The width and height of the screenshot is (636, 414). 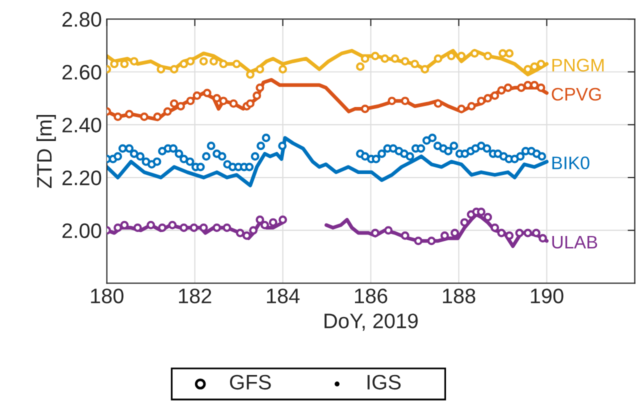 I want to click on y-tick-label: 2.40, so click(x=82, y=125).